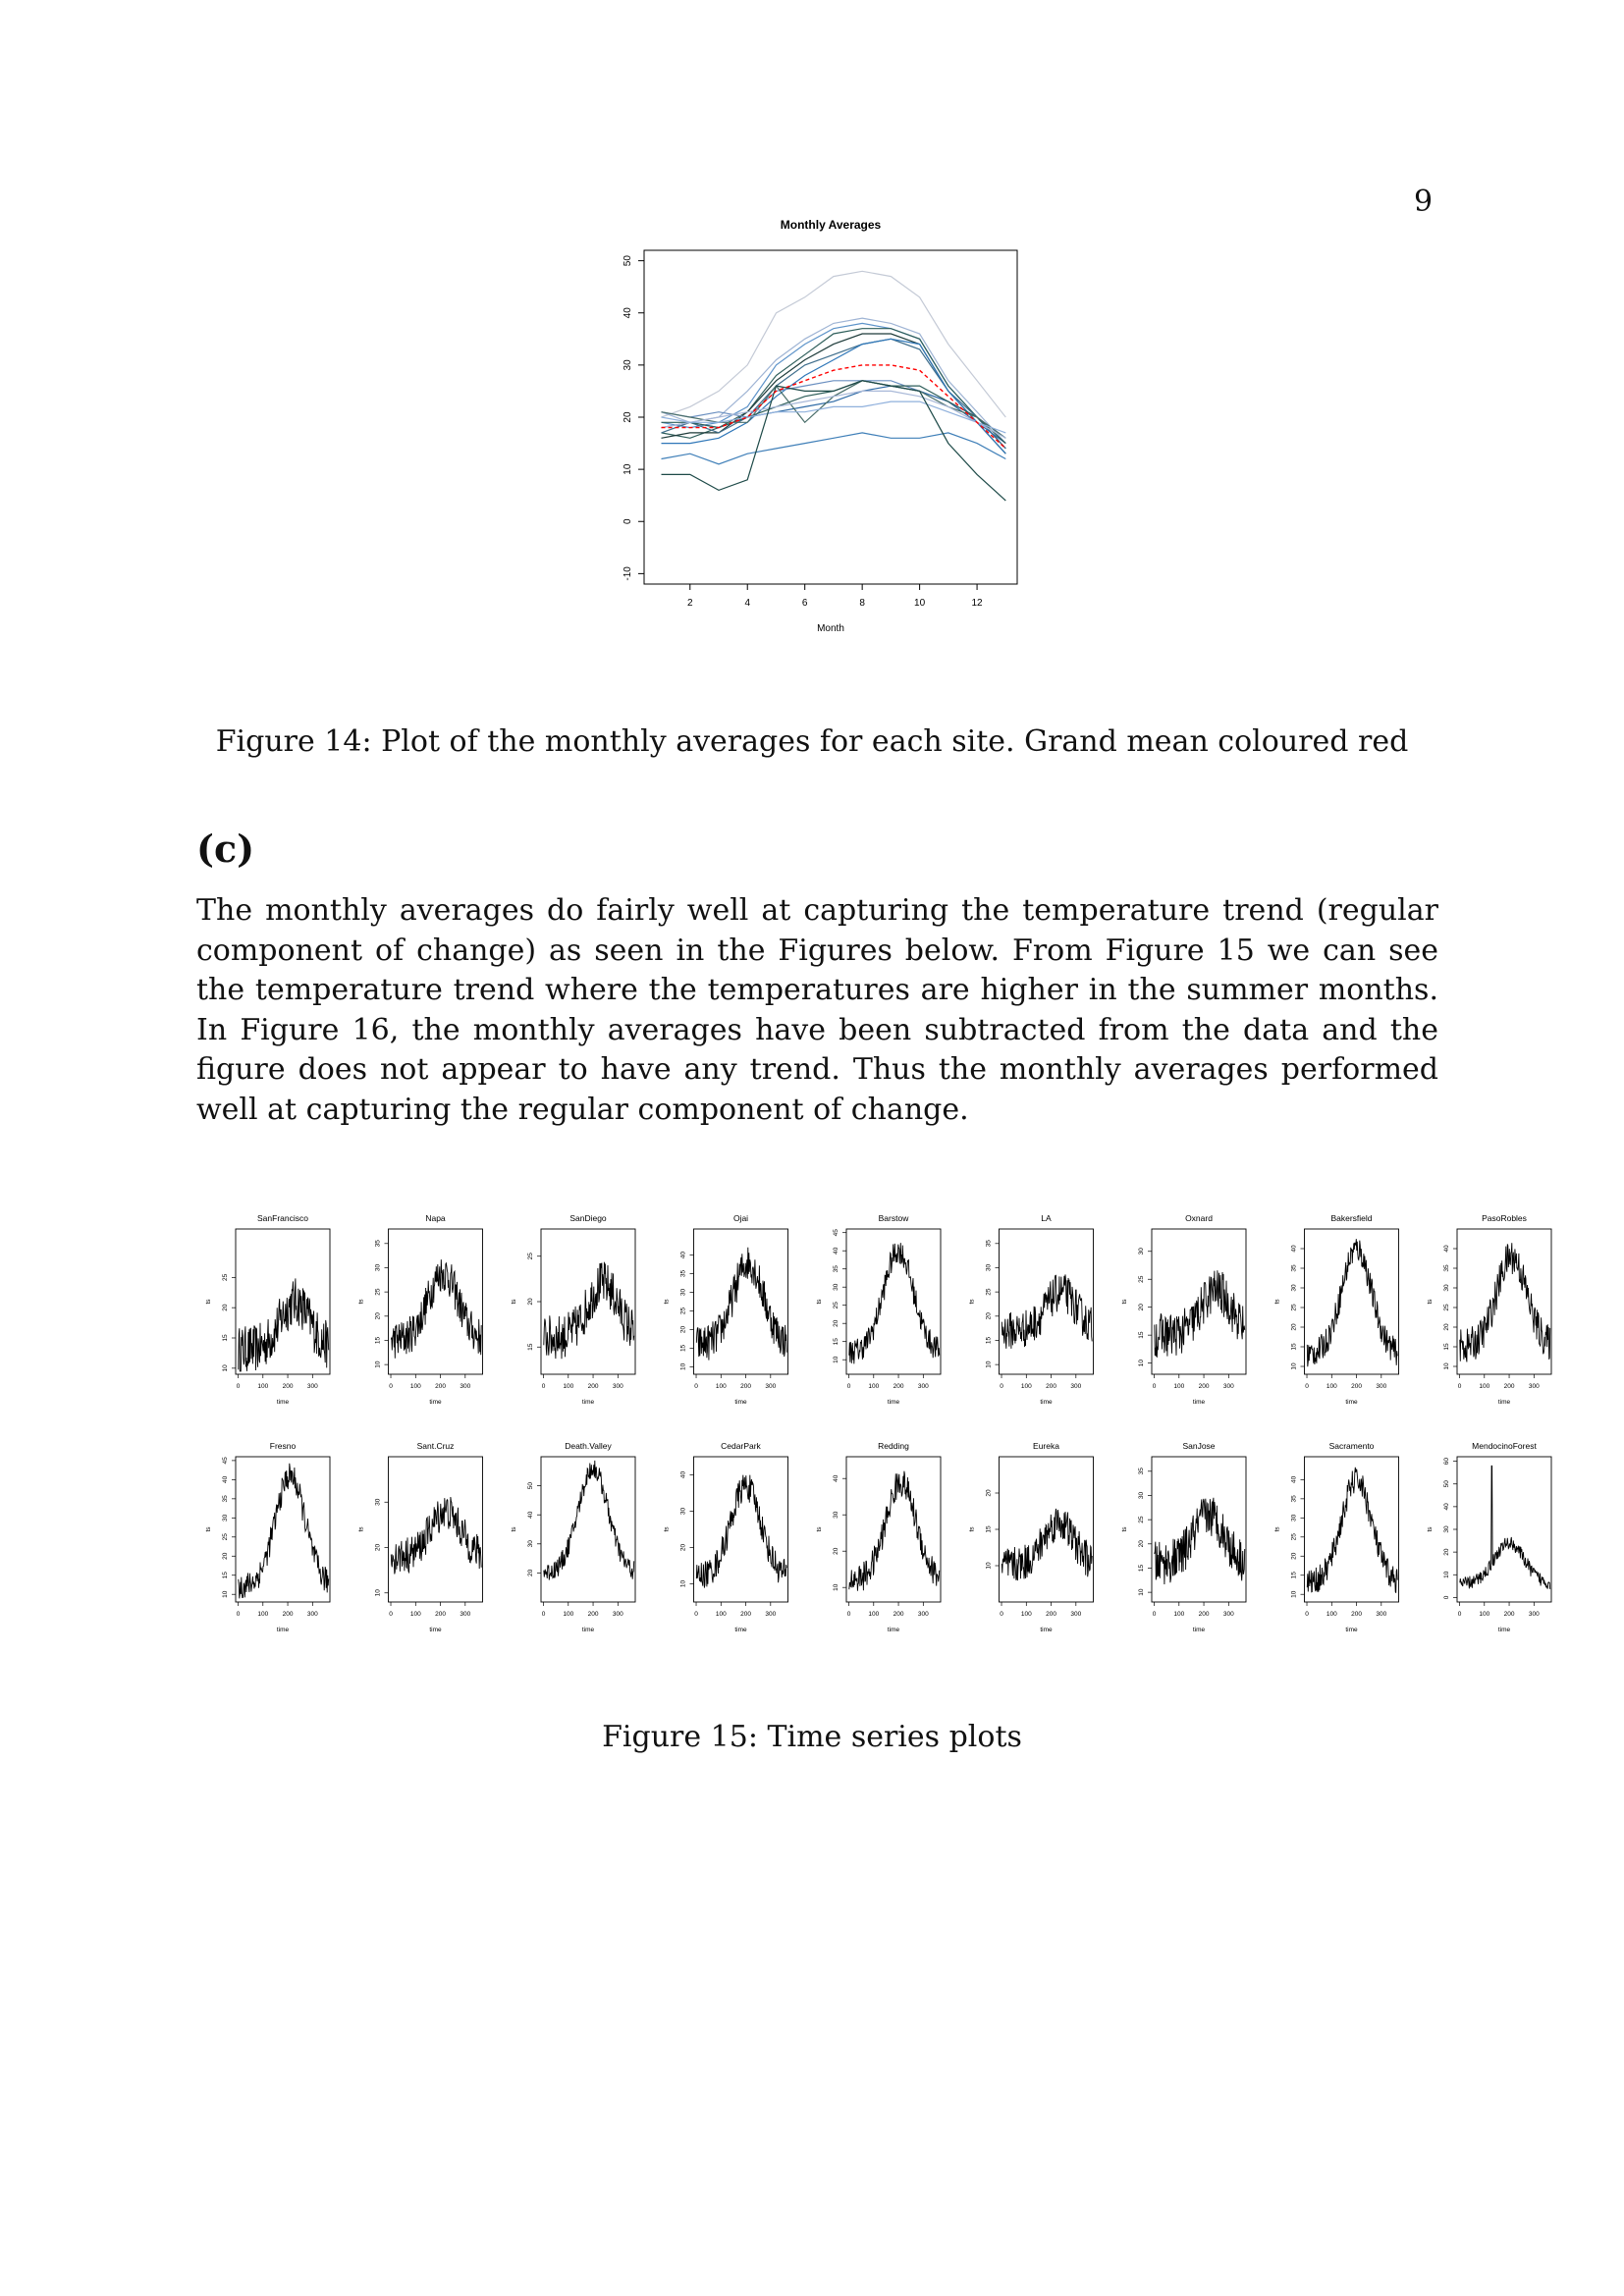 The width and height of the screenshot is (1624, 2296). Describe the element at coordinates (1489, 1310) in the screenshot. I see `time-series-panel: PasoRobles 0 100 200 300 10 15 20 25 30 35 40 time ts` at that location.